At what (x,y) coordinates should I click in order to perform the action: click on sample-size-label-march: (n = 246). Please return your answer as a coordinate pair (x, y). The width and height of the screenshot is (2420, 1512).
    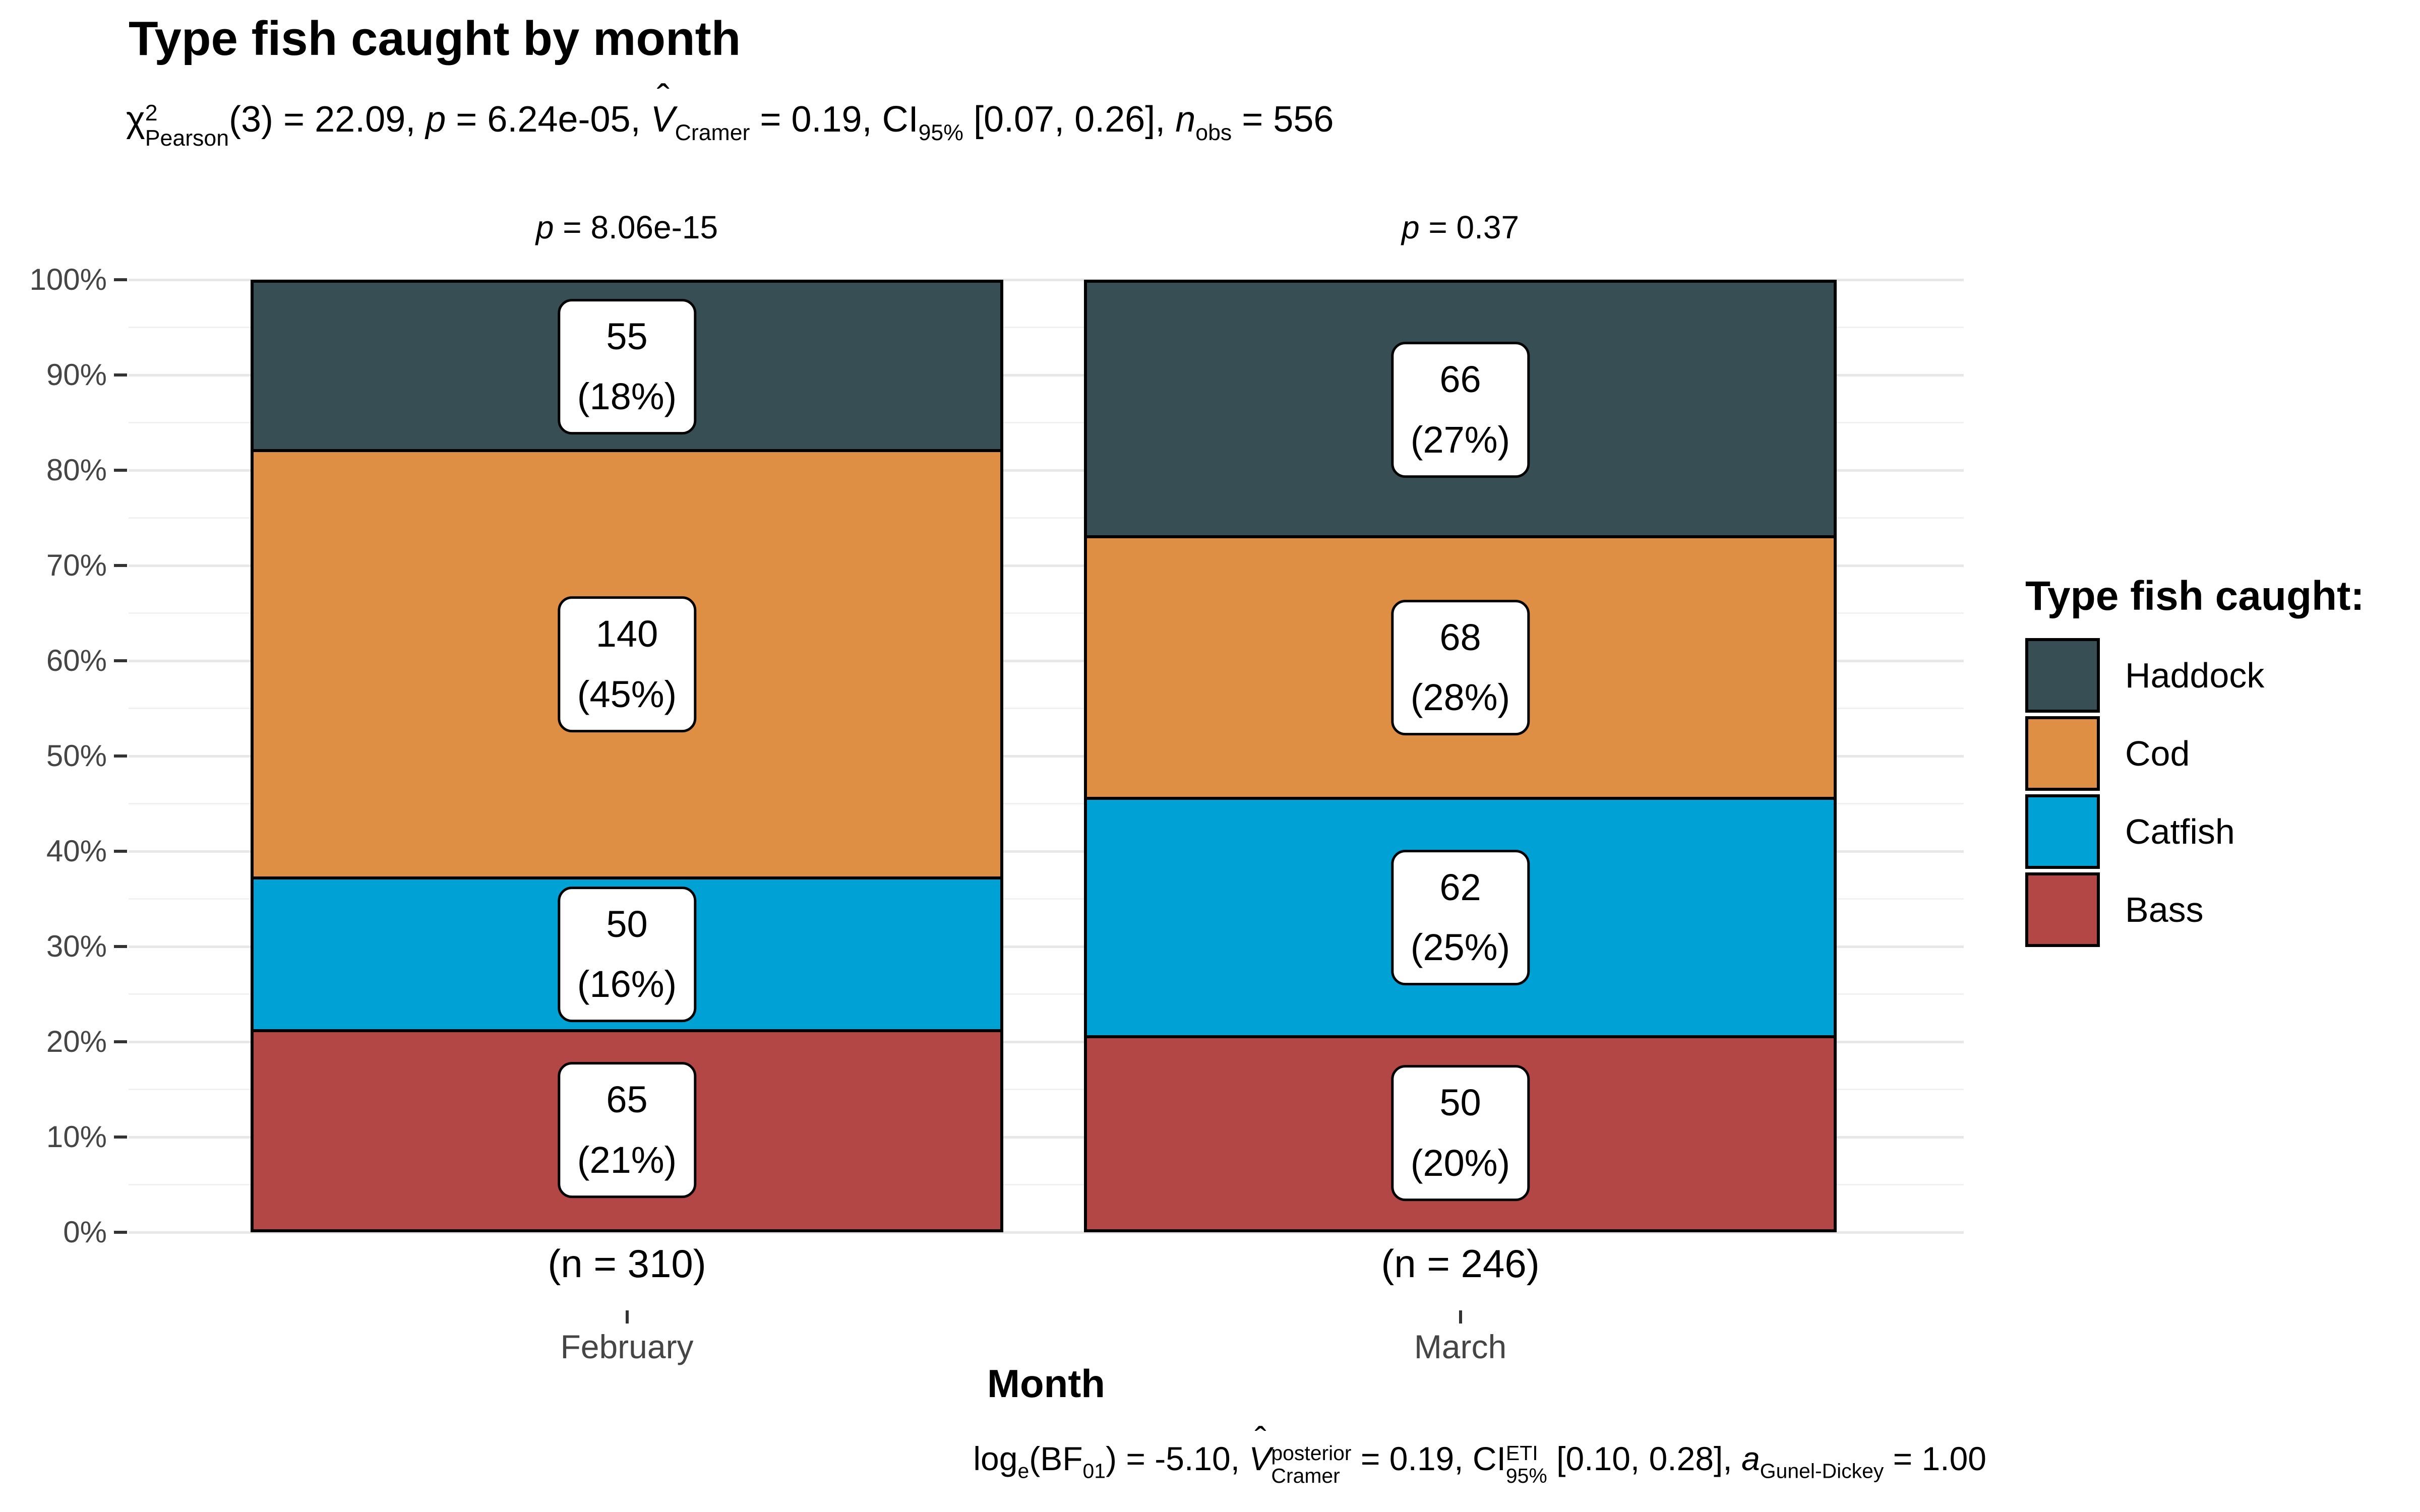
    Looking at the image, I should click on (1460, 1263).